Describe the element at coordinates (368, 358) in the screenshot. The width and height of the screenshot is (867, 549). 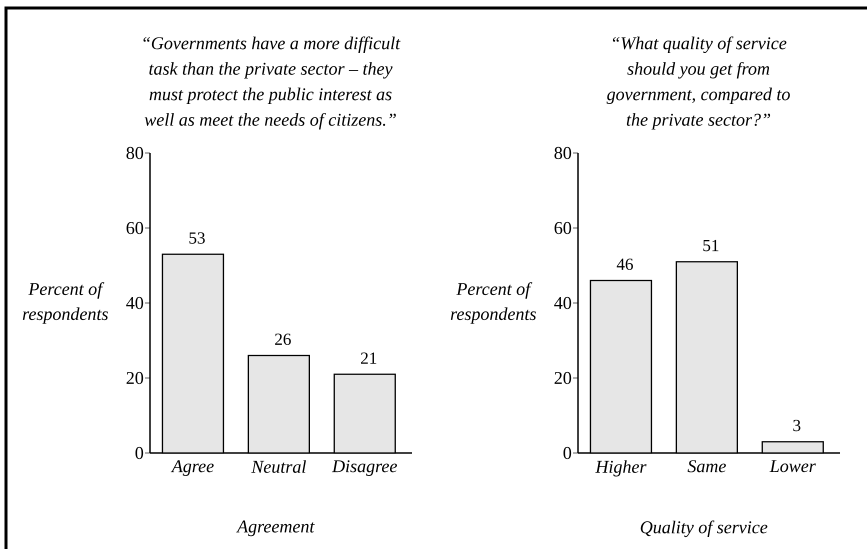
I see `data-label: 21` at that location.